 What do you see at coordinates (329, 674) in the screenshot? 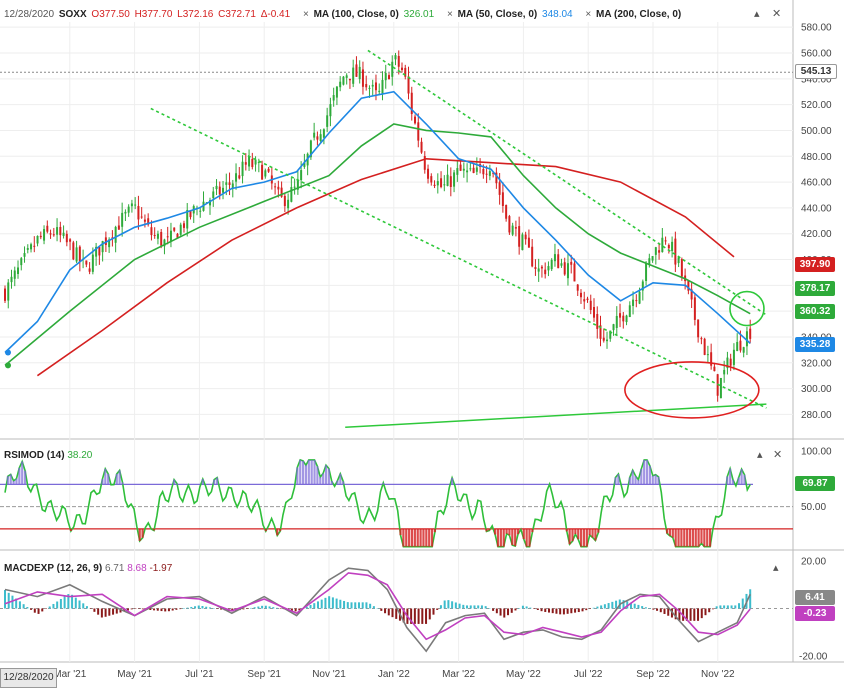
I see `time-tick-label: Nov '21` at bounding box center [329, 674].